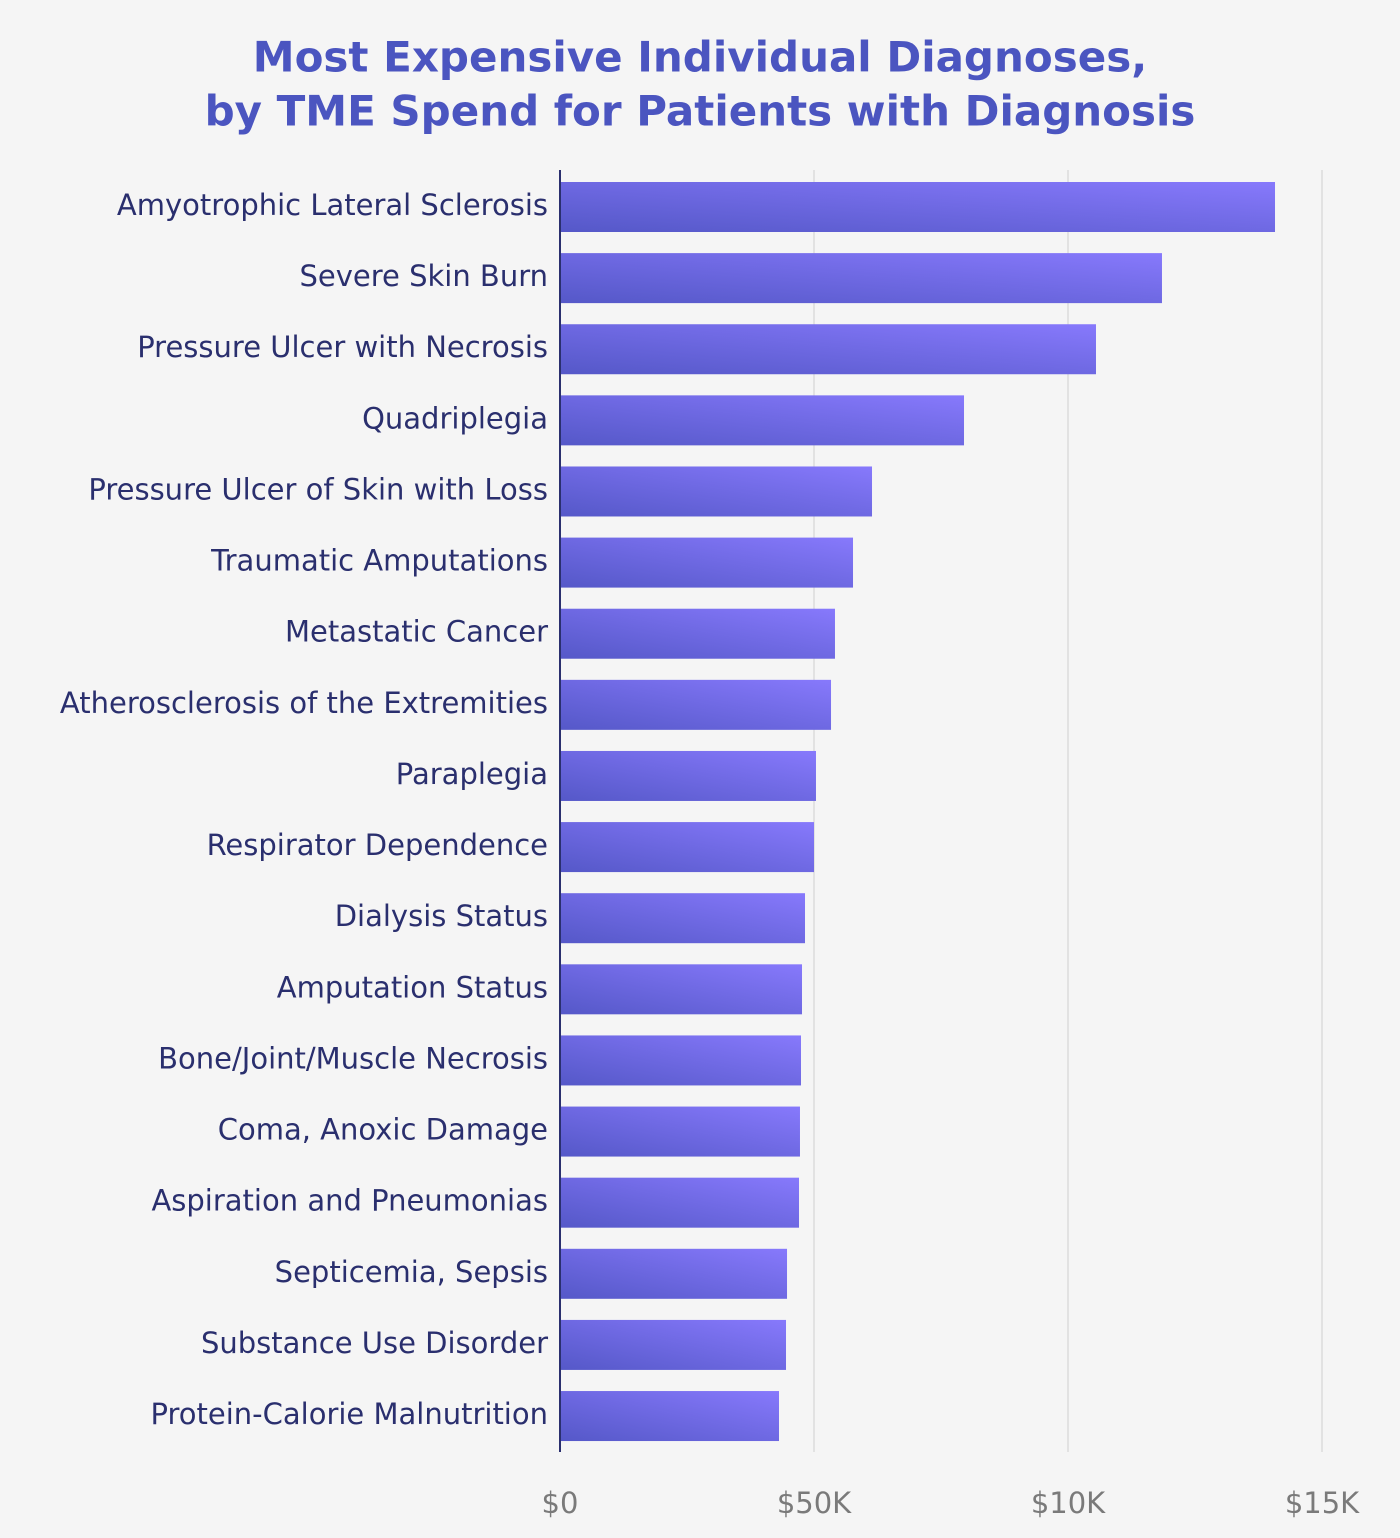 Image resolution: width=1400 pixels, height=1538 pixels. I want to click on y-tick-label: Pressure Ulcer with Necrosis, so click(342, 347).